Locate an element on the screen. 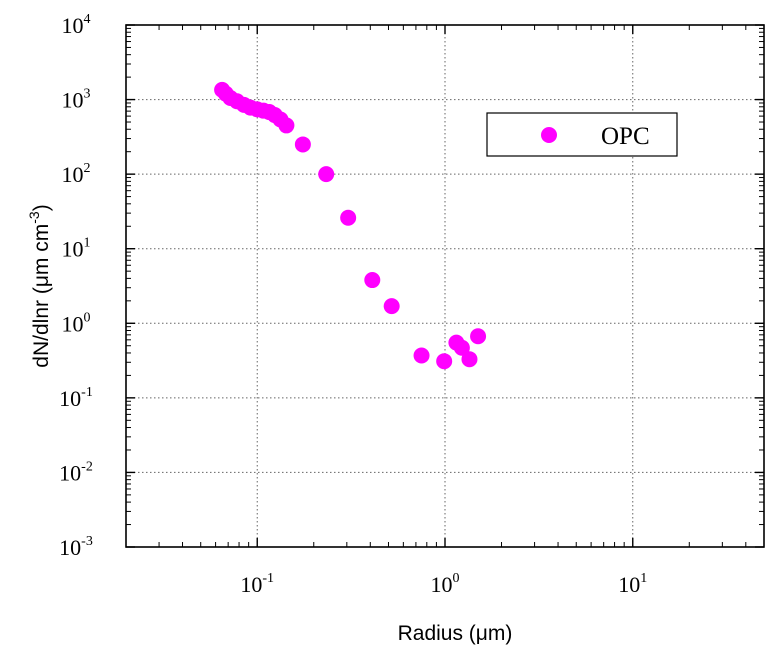 The width and height of the screenshot is (769, 649). y-tick-label: 10⁴ is located at coordinates (76, 25).